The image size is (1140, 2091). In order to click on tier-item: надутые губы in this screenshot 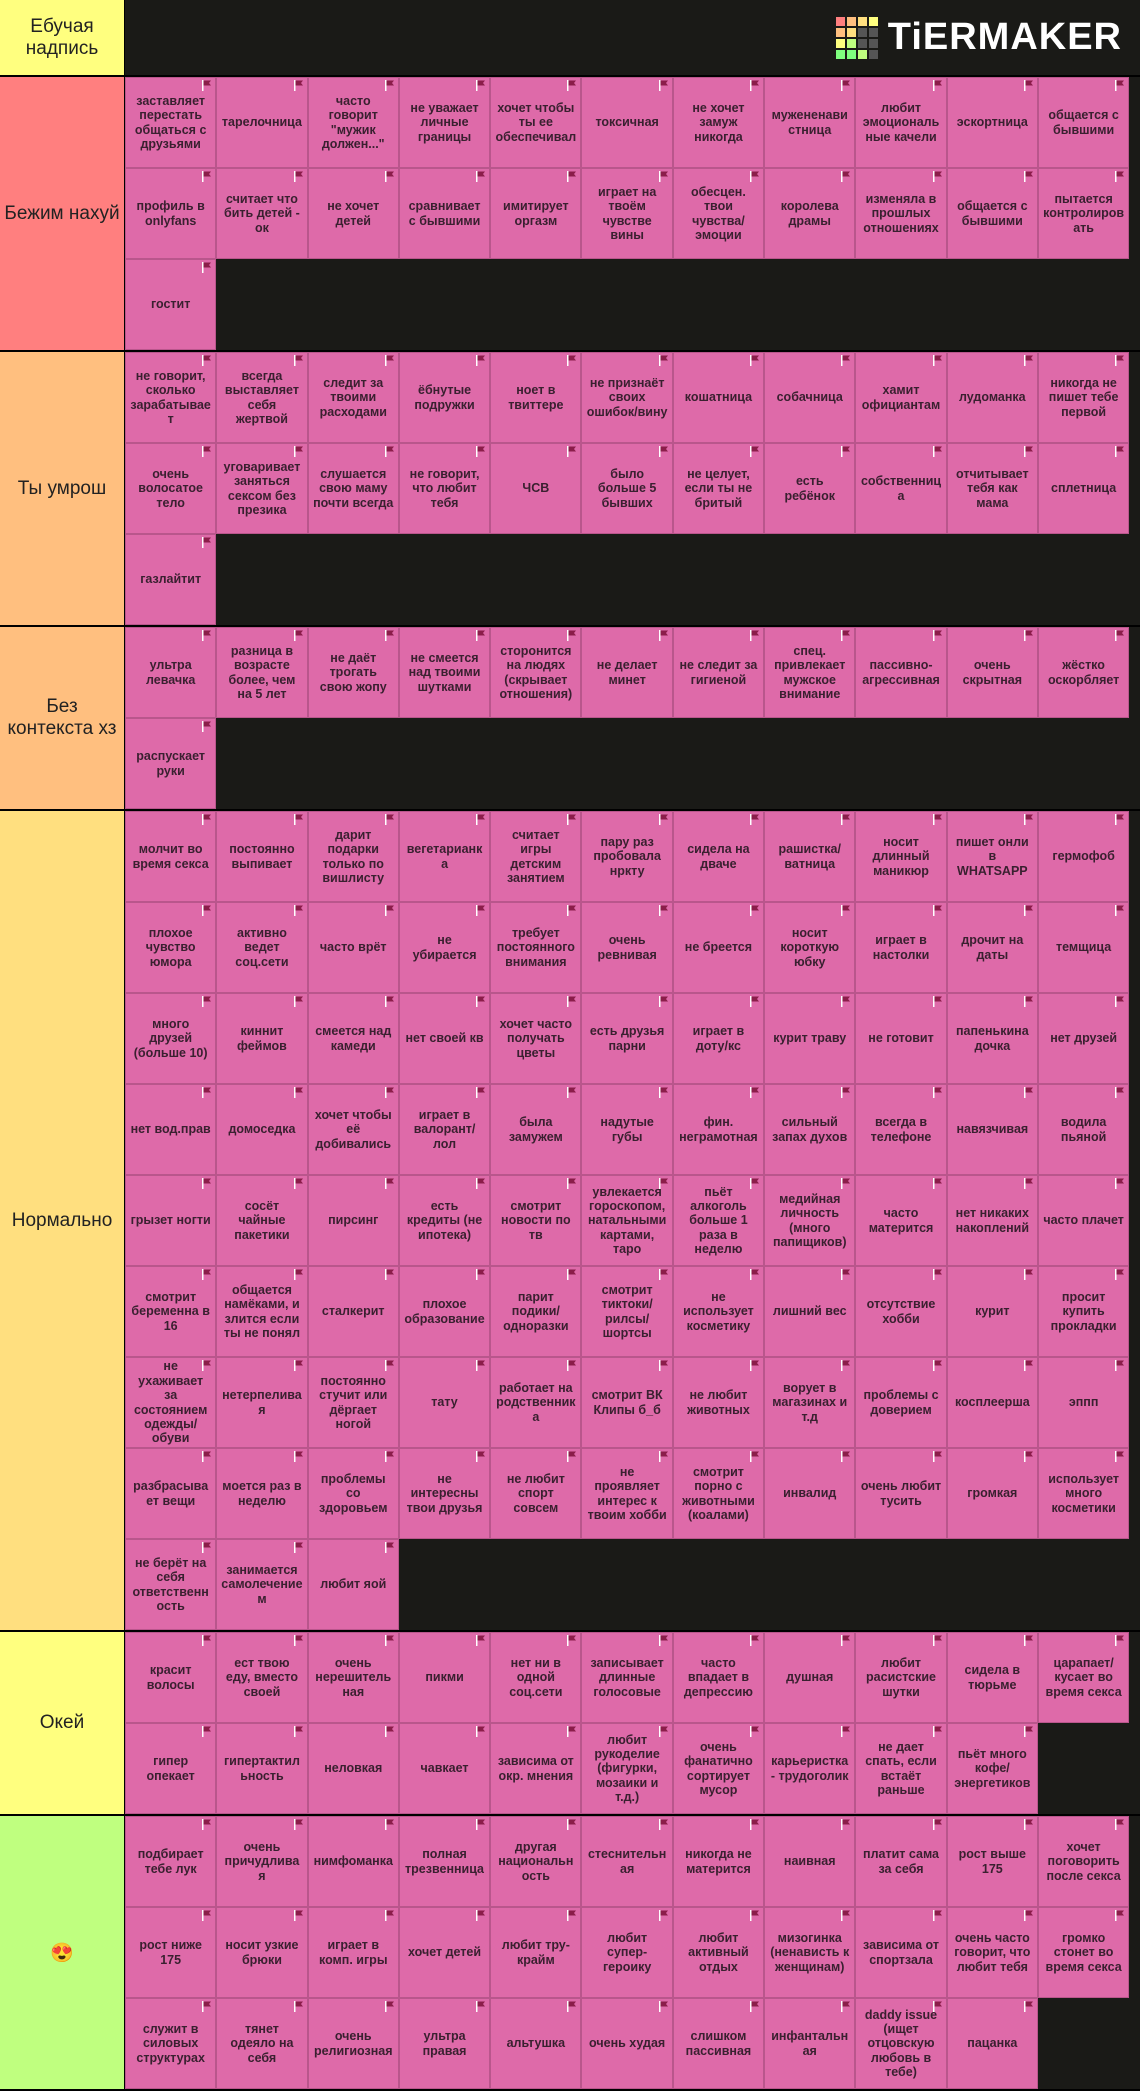, I will do `click(627, 1129)`.